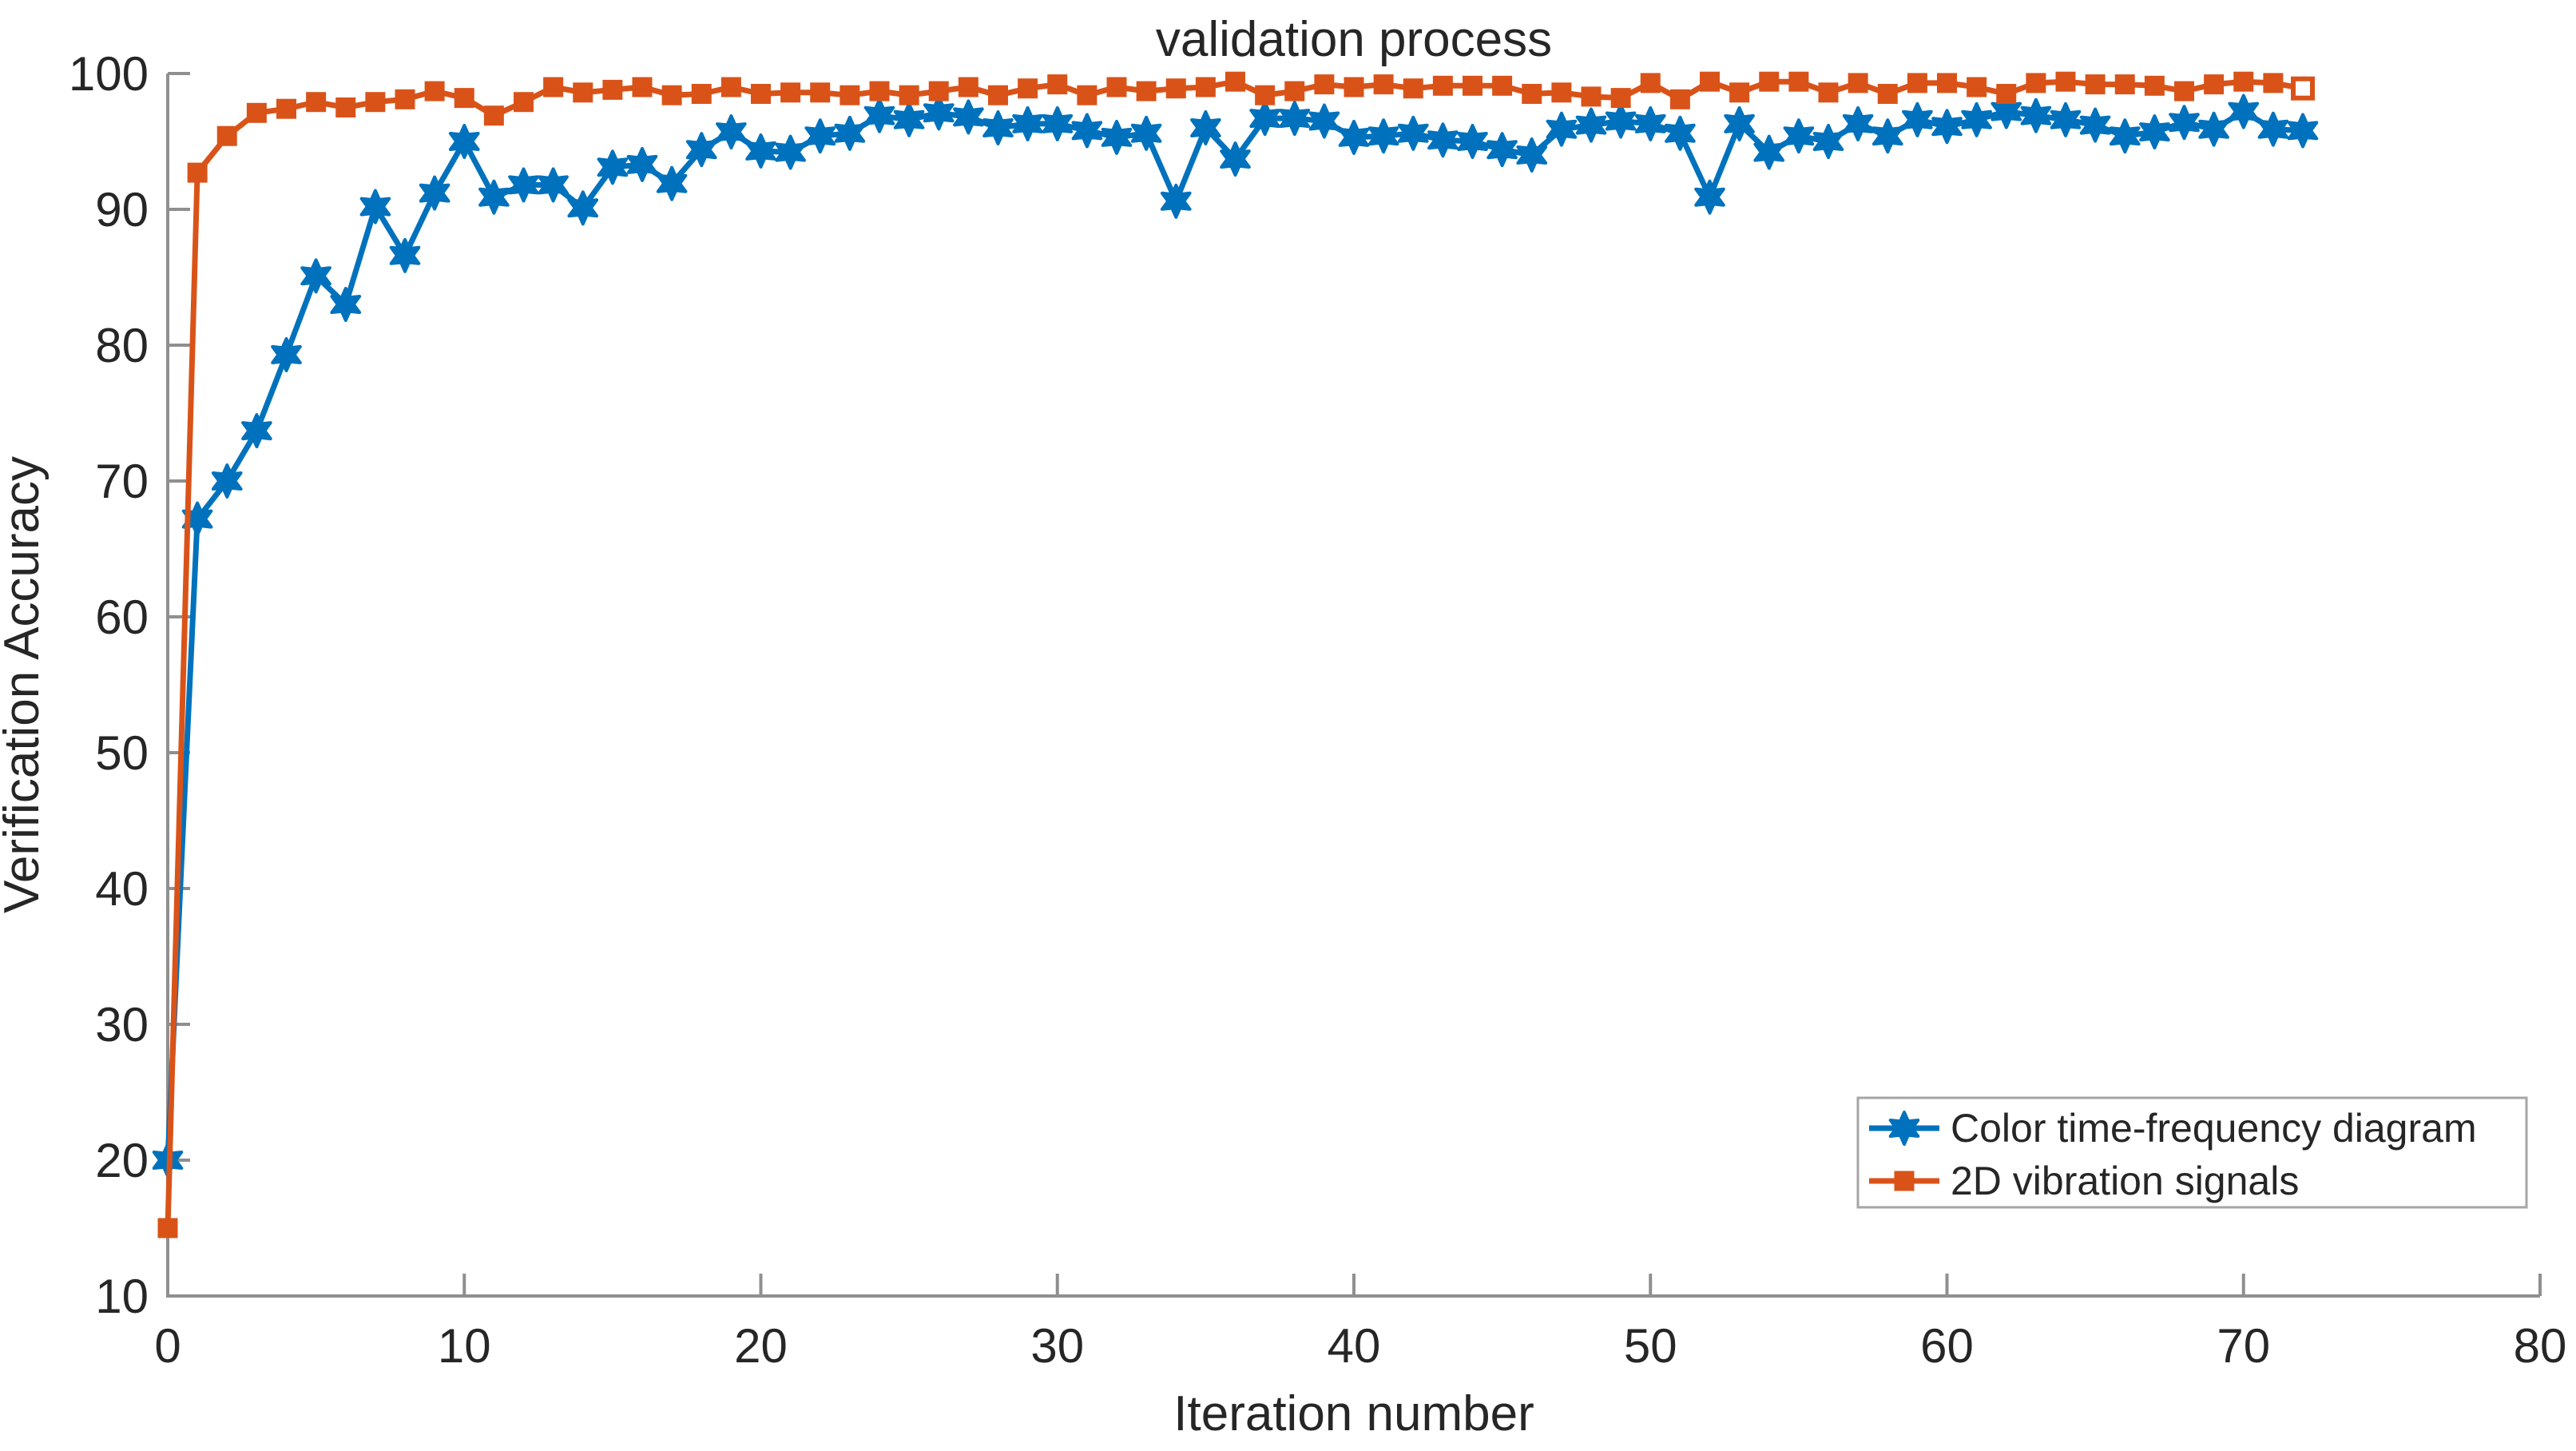  Describe the element at coordinates (1947, 1346) in the screenshot. I see `x-tick-label: 60` at that location.